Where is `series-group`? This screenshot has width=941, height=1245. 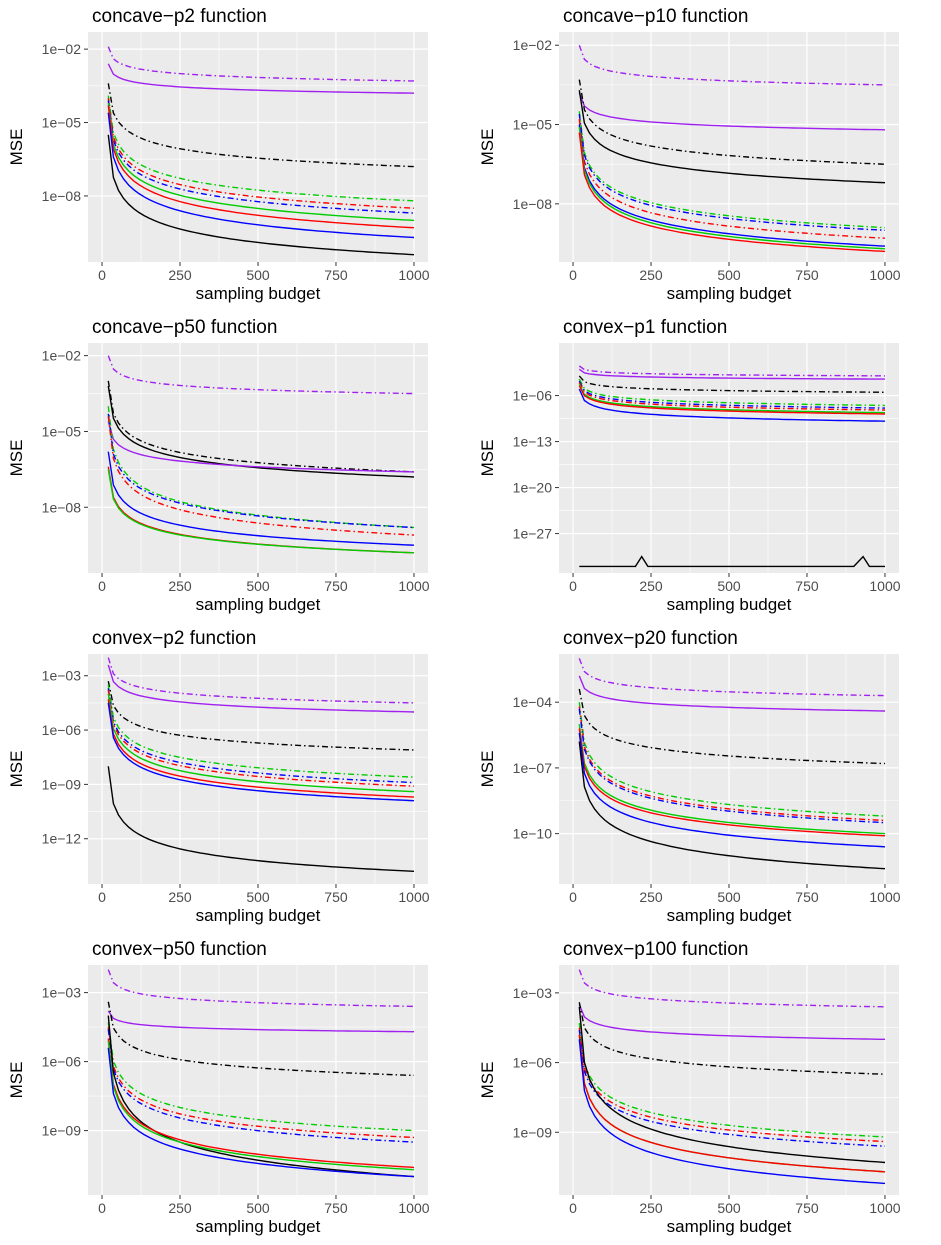 series-group is located at coordinates (261, 1073).